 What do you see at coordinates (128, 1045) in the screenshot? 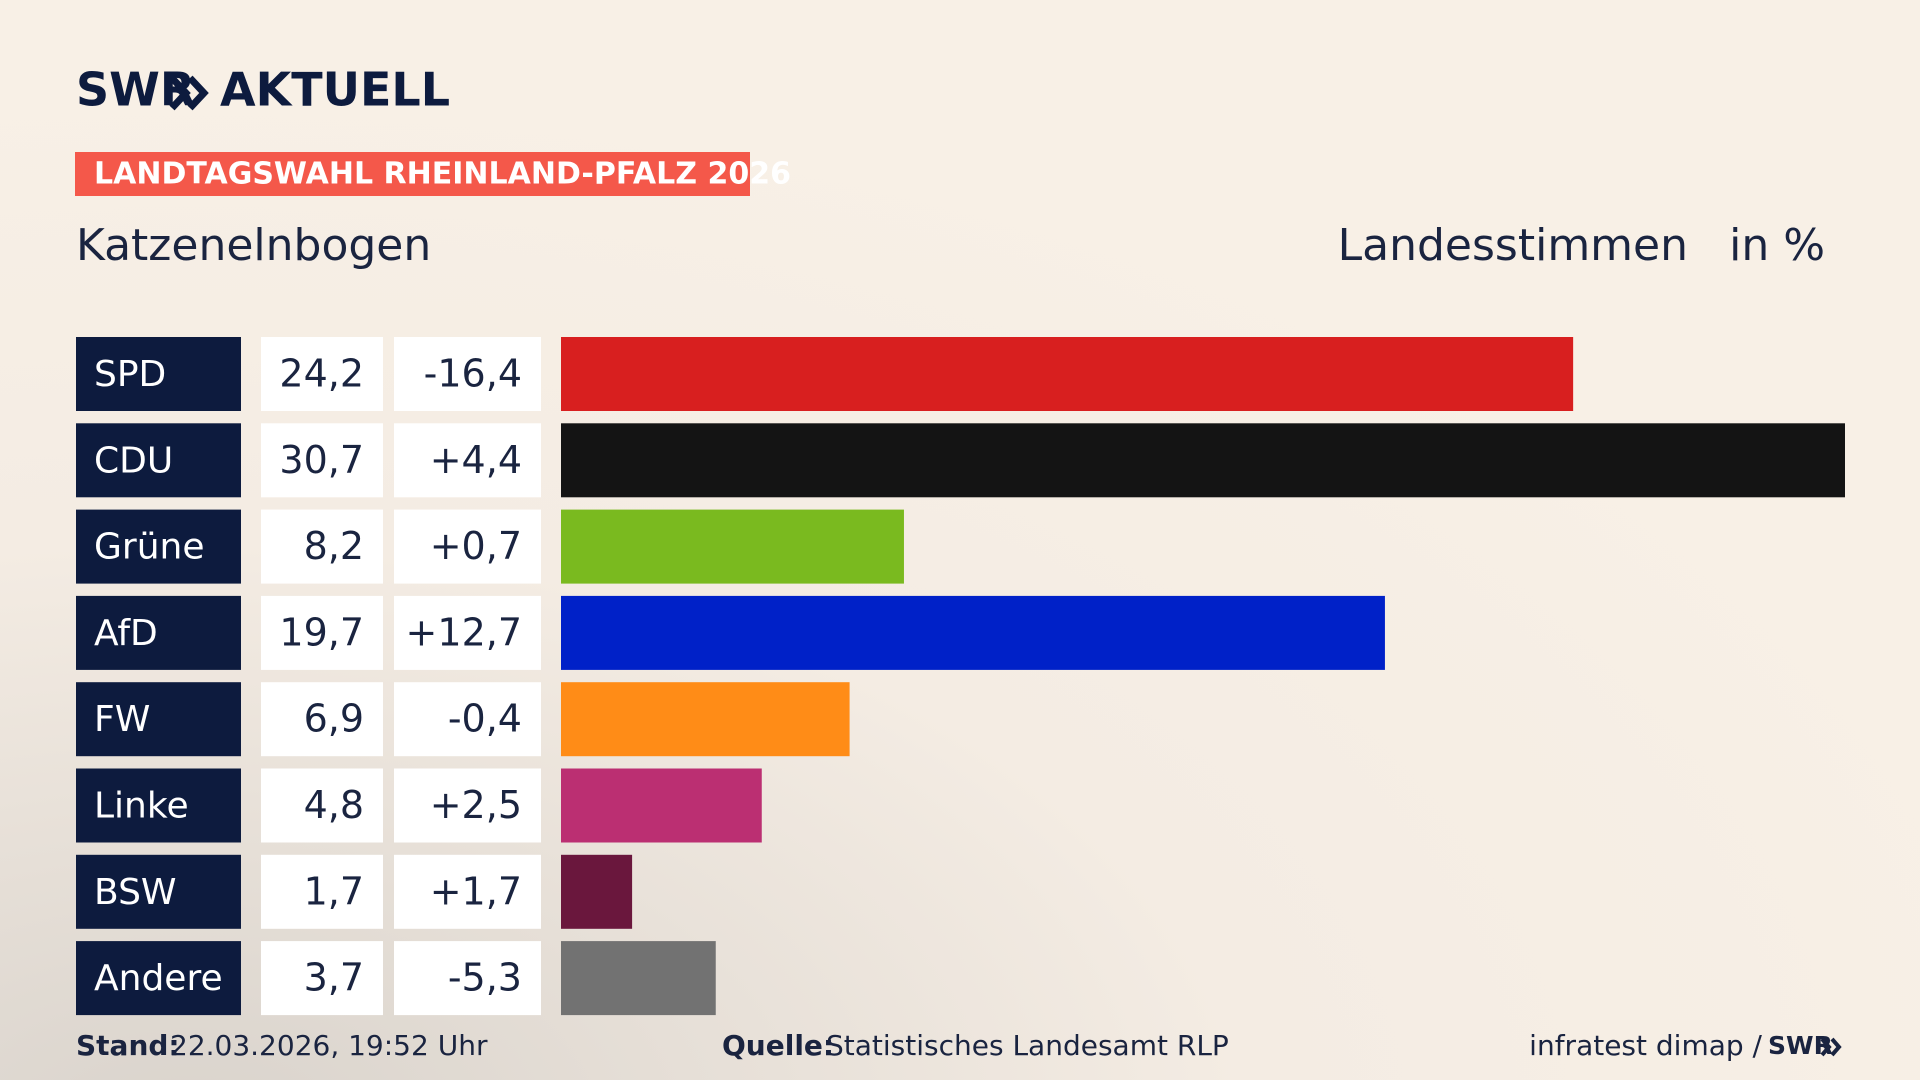
I see `stand-label: Stand:` at bounding box center [128, 1045].